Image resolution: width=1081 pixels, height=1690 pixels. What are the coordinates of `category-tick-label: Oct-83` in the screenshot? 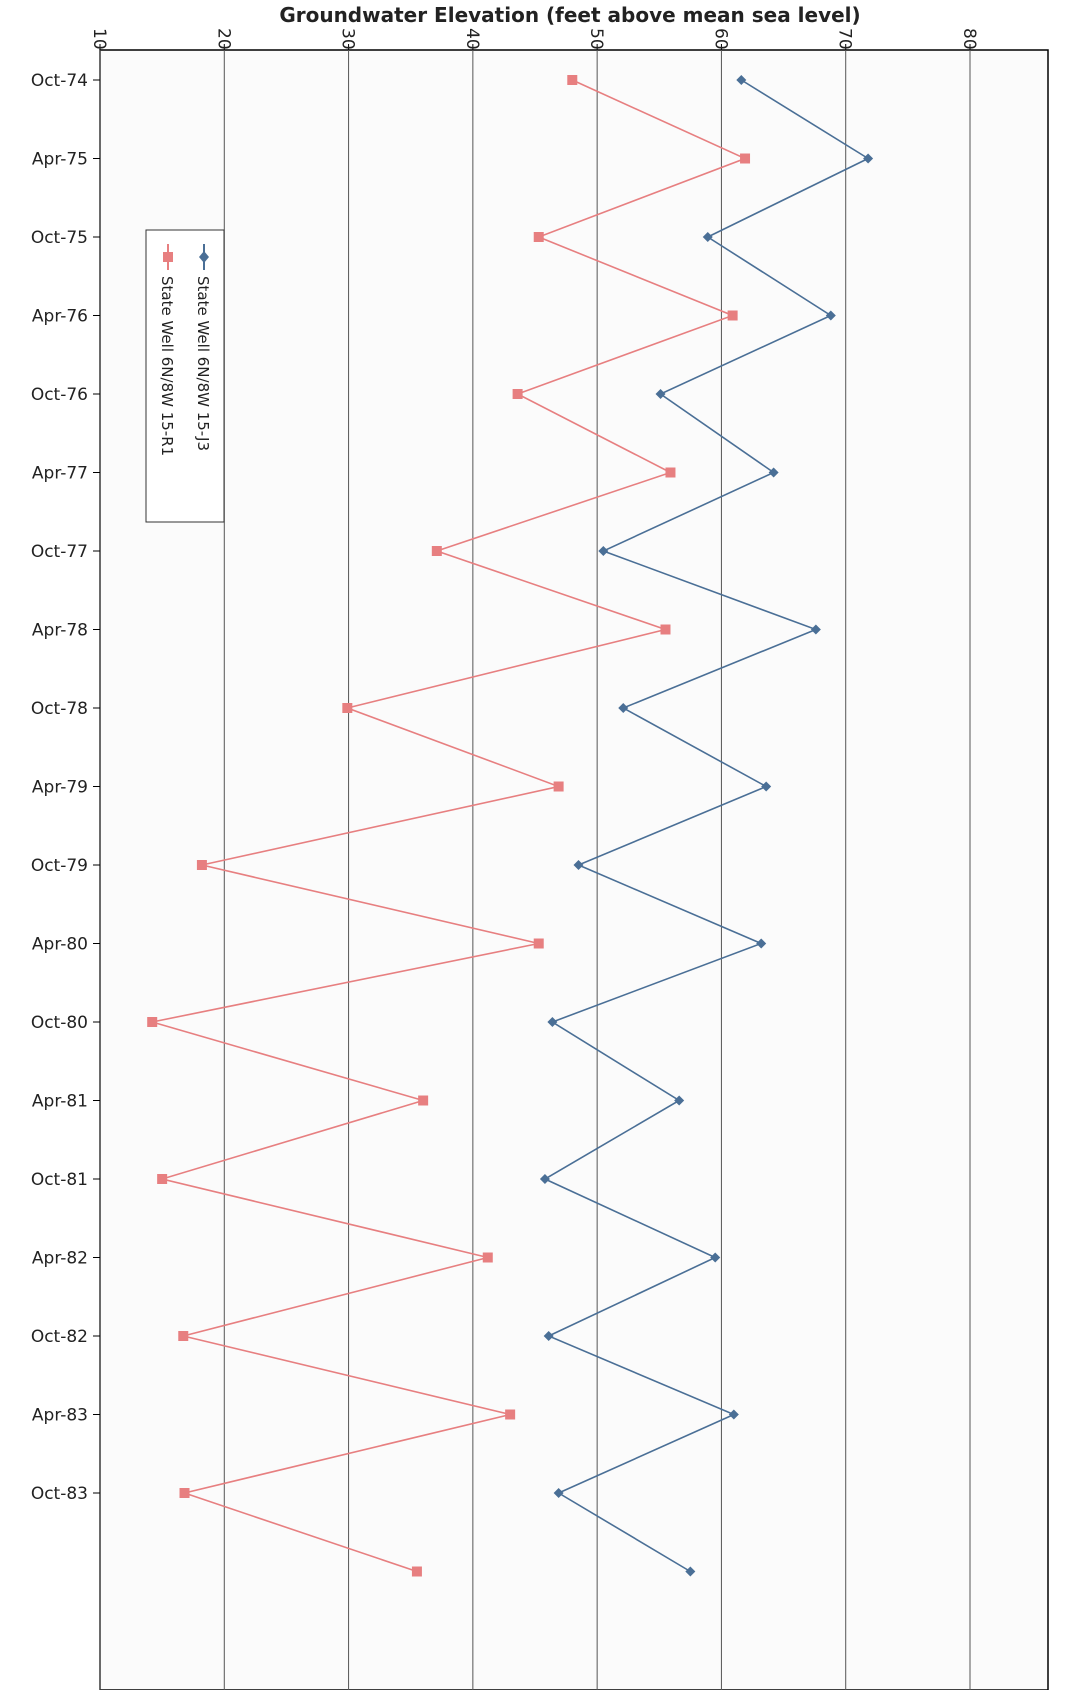 It's located at (59, 1494).